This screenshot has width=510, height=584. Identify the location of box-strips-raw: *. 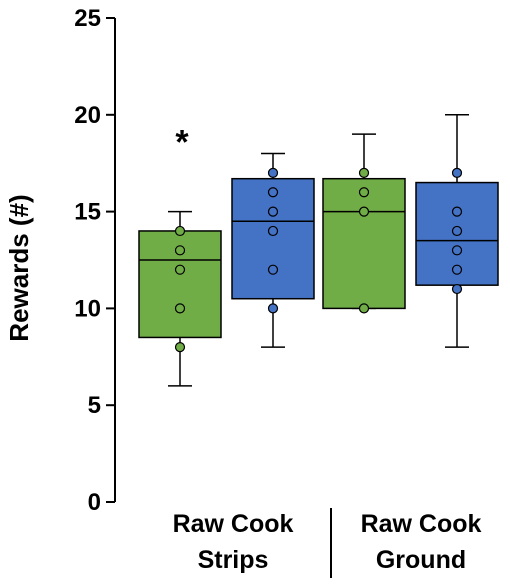
(180, 255).